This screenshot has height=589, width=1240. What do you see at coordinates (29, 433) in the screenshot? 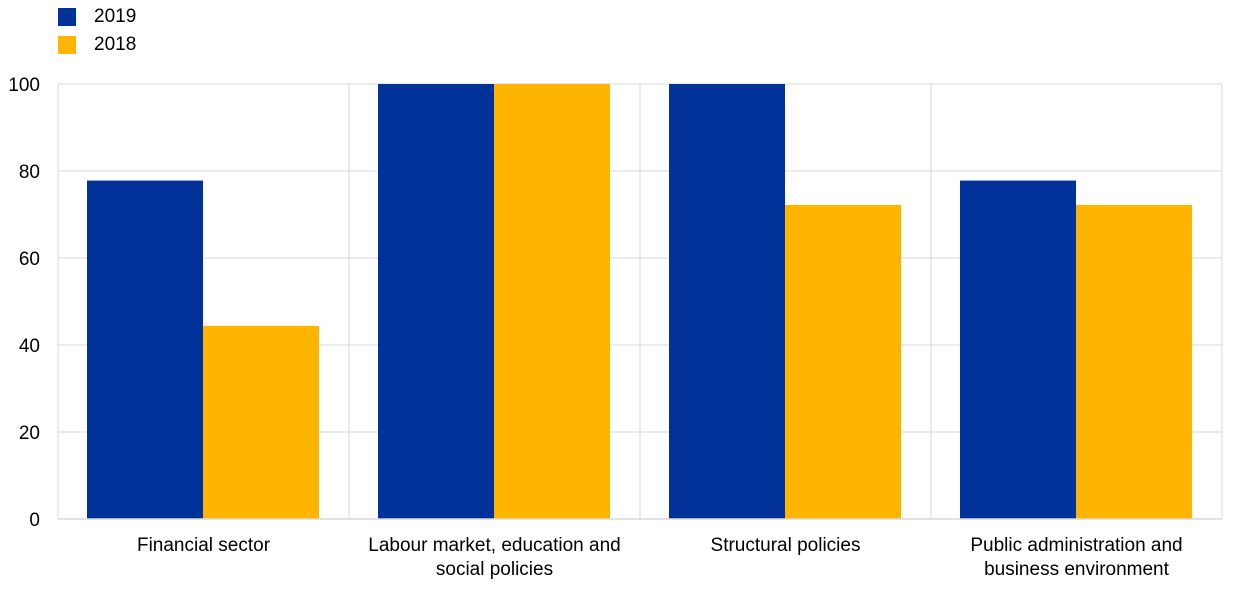
I see `y-tick-label-20: 20` at bounding box center [29, 433].